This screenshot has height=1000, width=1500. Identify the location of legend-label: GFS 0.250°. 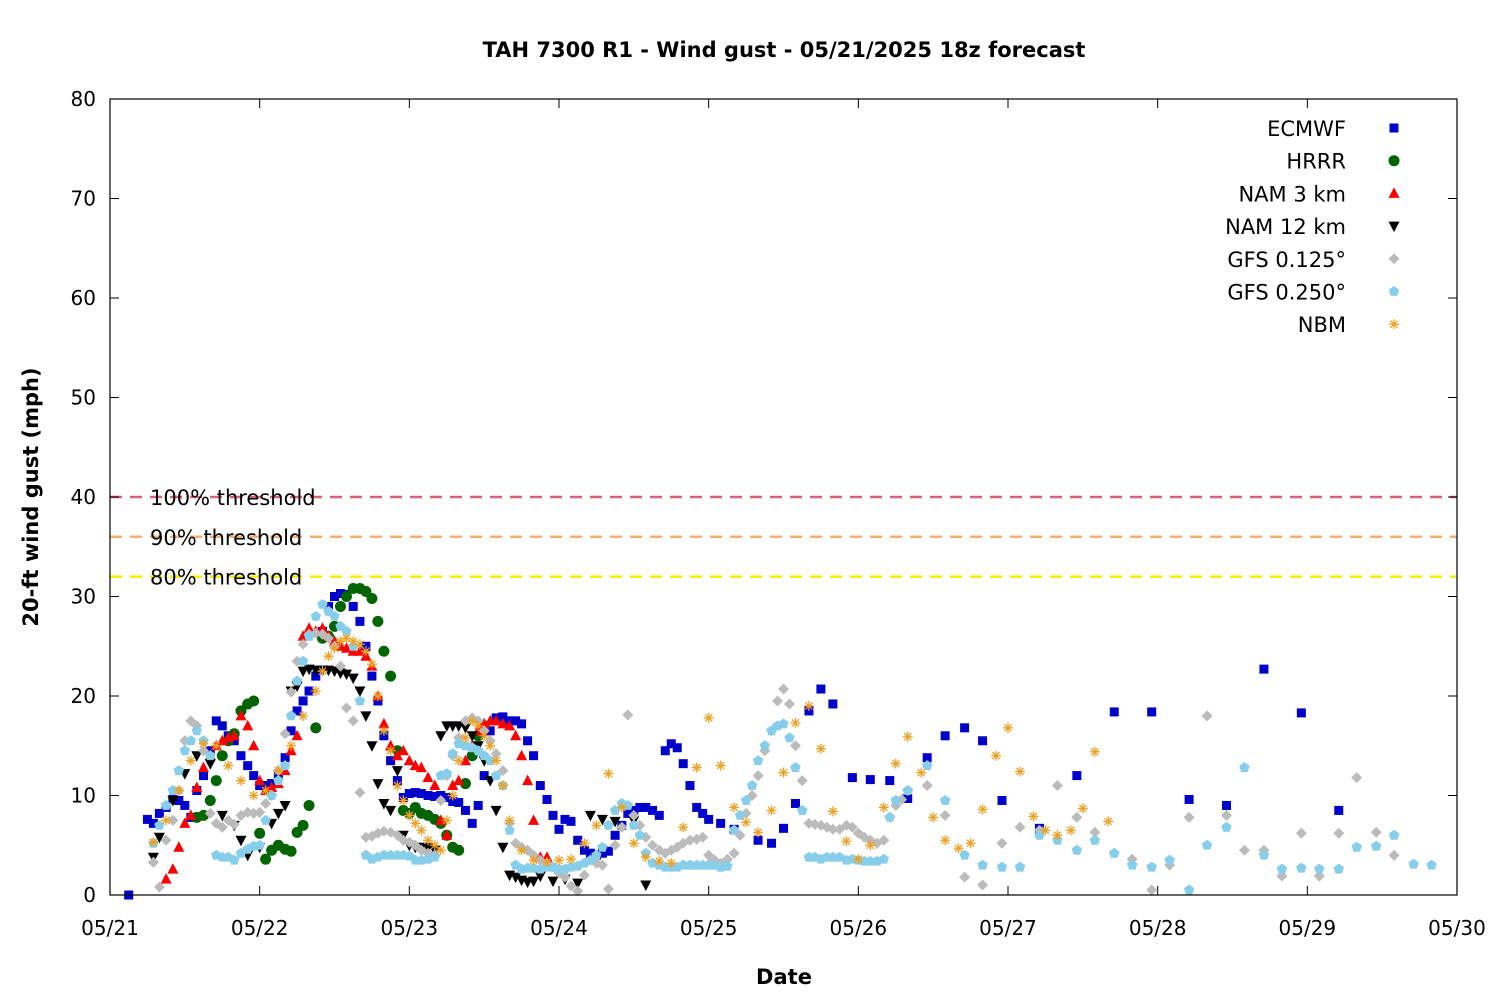
(1286, 293).